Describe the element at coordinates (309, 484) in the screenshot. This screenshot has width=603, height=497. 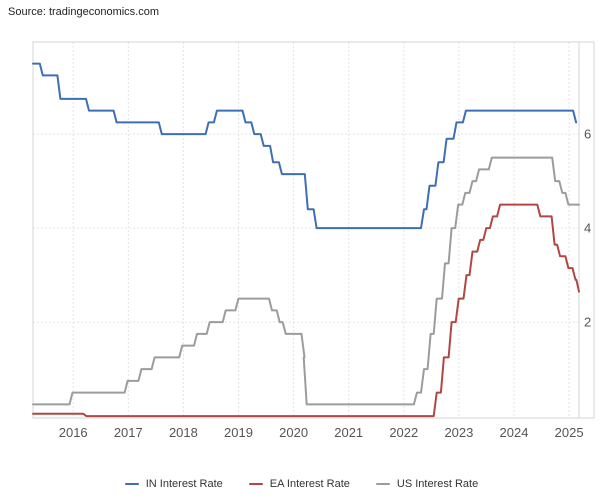
I see `legend-label-ea-interest-rate: EA Interest Rate` at that location.